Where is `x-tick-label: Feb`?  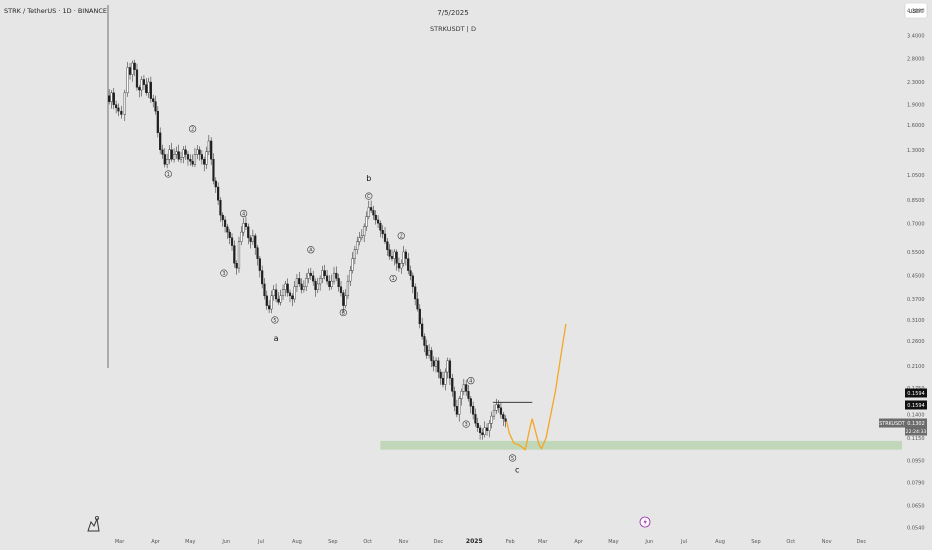
x-tick-label: Feb is located at coordinates (510, 542).